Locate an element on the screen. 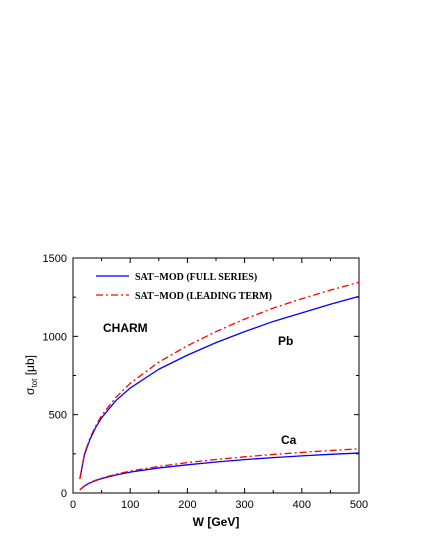  x-tick-label: 0 is located at coordinates (73, 505).